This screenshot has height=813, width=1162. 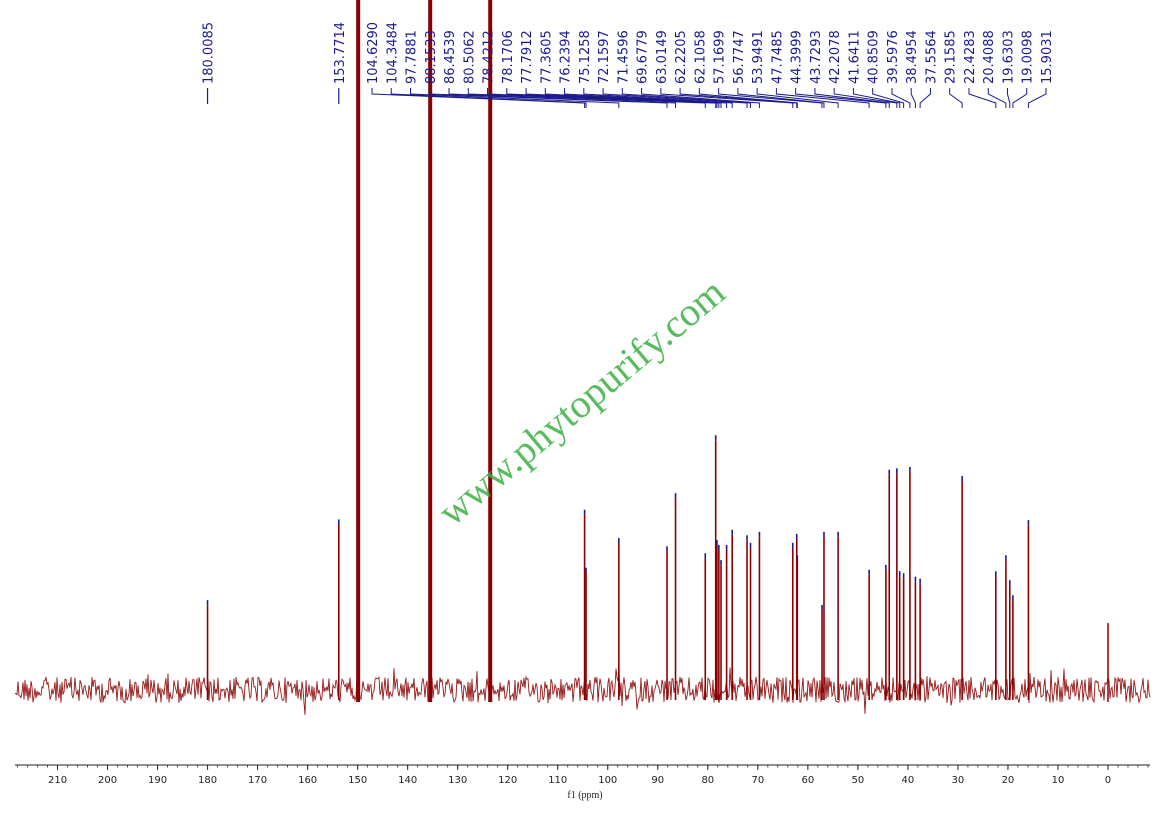 What do you see at coordinates (457, 780) in the screenshot?
I see `x-tick-label: 130` at bounding box center [457, 780].